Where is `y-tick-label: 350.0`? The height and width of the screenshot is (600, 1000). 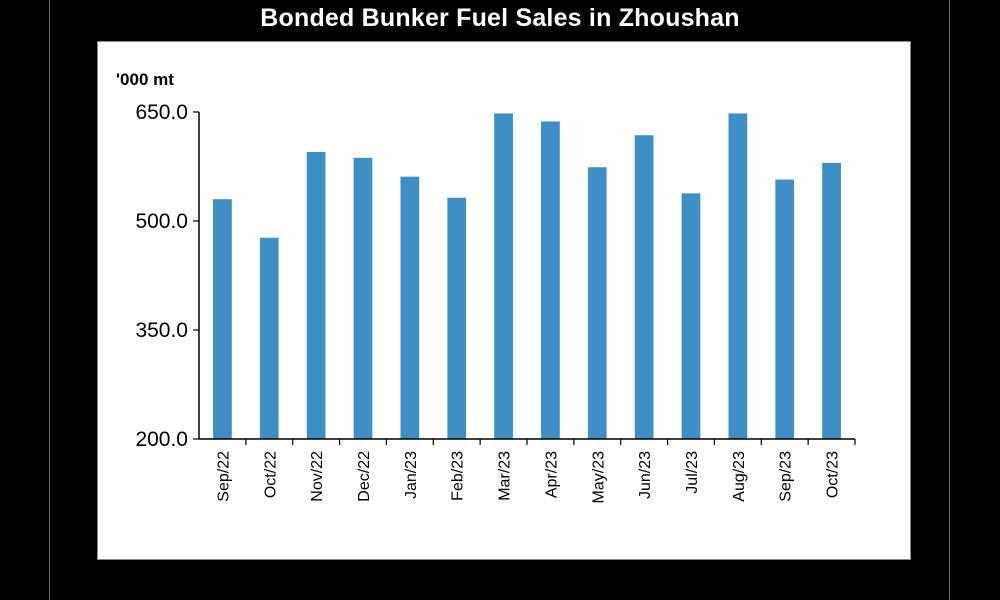
y-tick-label: 350.0 is located at coordinates (161, 330).